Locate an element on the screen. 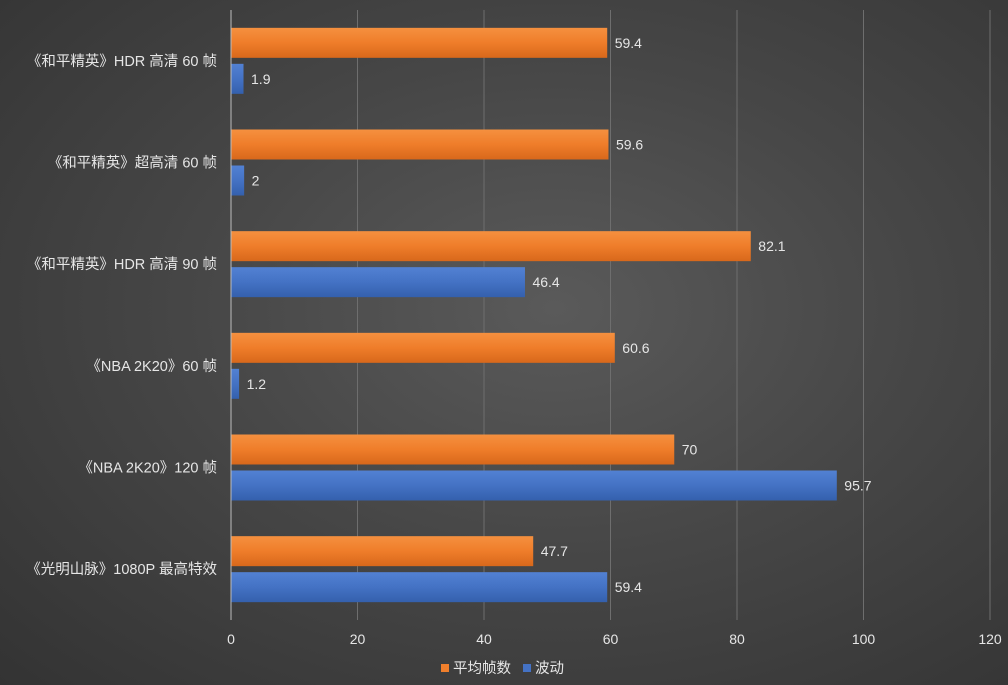  legend-swatch-avg-fps is located at coordinates (445, 668).